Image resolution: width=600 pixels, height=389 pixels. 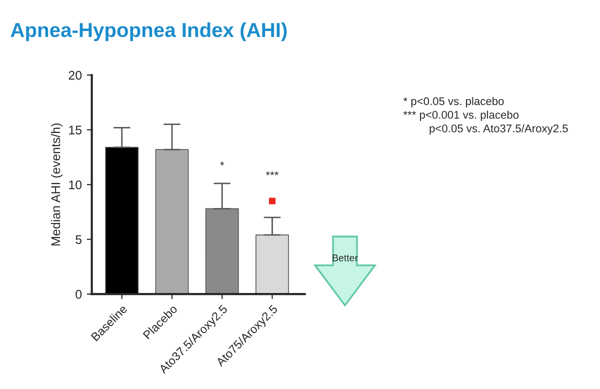 I want to click on text: Better, so click(x=345, y=258).